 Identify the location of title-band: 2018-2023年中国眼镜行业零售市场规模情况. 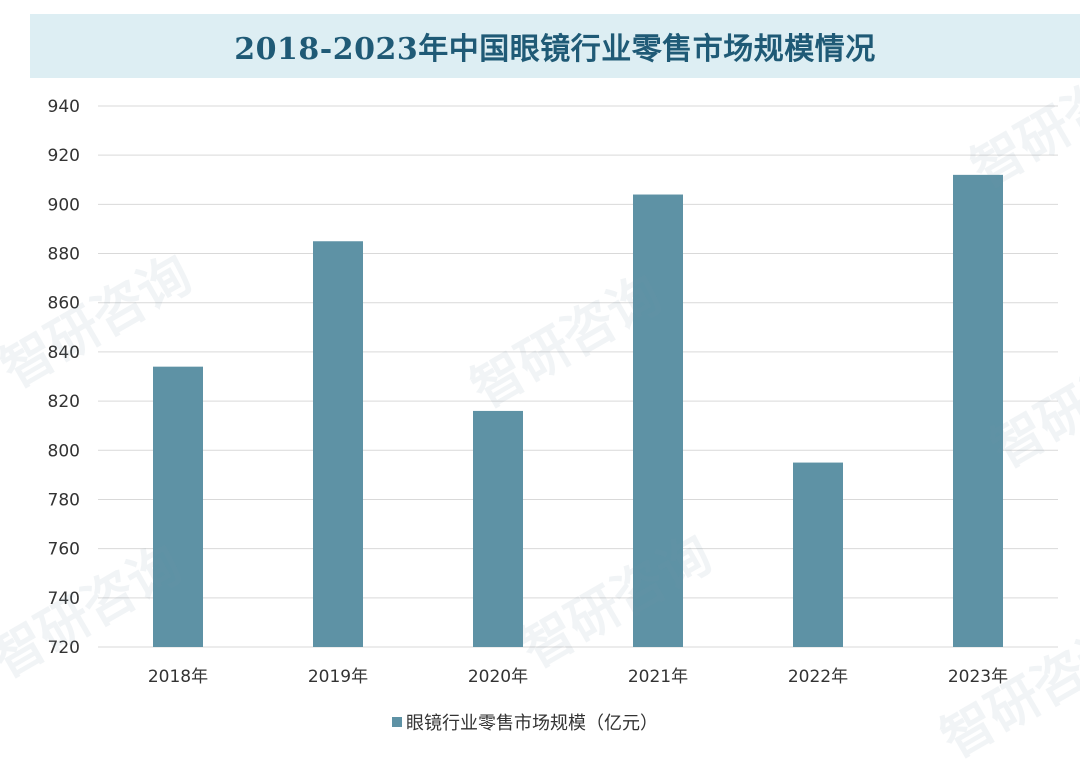
(555, 46).